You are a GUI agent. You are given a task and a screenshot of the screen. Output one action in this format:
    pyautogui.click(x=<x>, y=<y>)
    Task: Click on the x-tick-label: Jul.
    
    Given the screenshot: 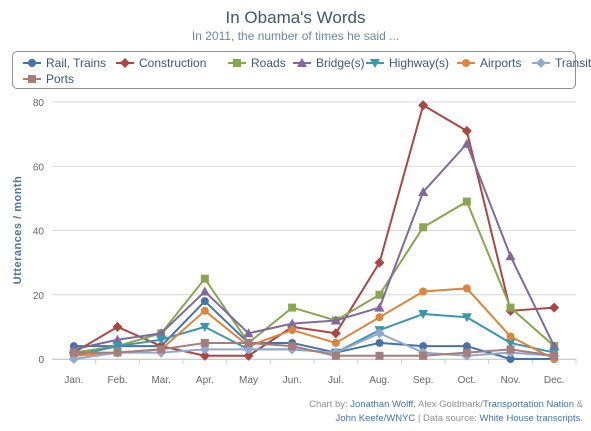 What is the action you would take?
    pyautogui.click(x=336, y=380)
    